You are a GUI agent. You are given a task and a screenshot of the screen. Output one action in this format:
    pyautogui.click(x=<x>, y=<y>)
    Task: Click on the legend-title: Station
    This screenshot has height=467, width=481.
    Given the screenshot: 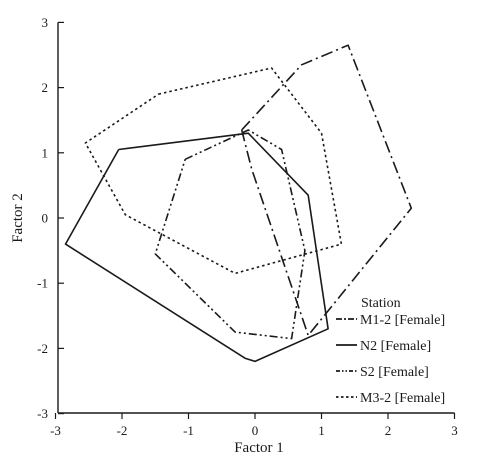 What is the action you would take?
    pyautogui.click(x=381, y=303)
    